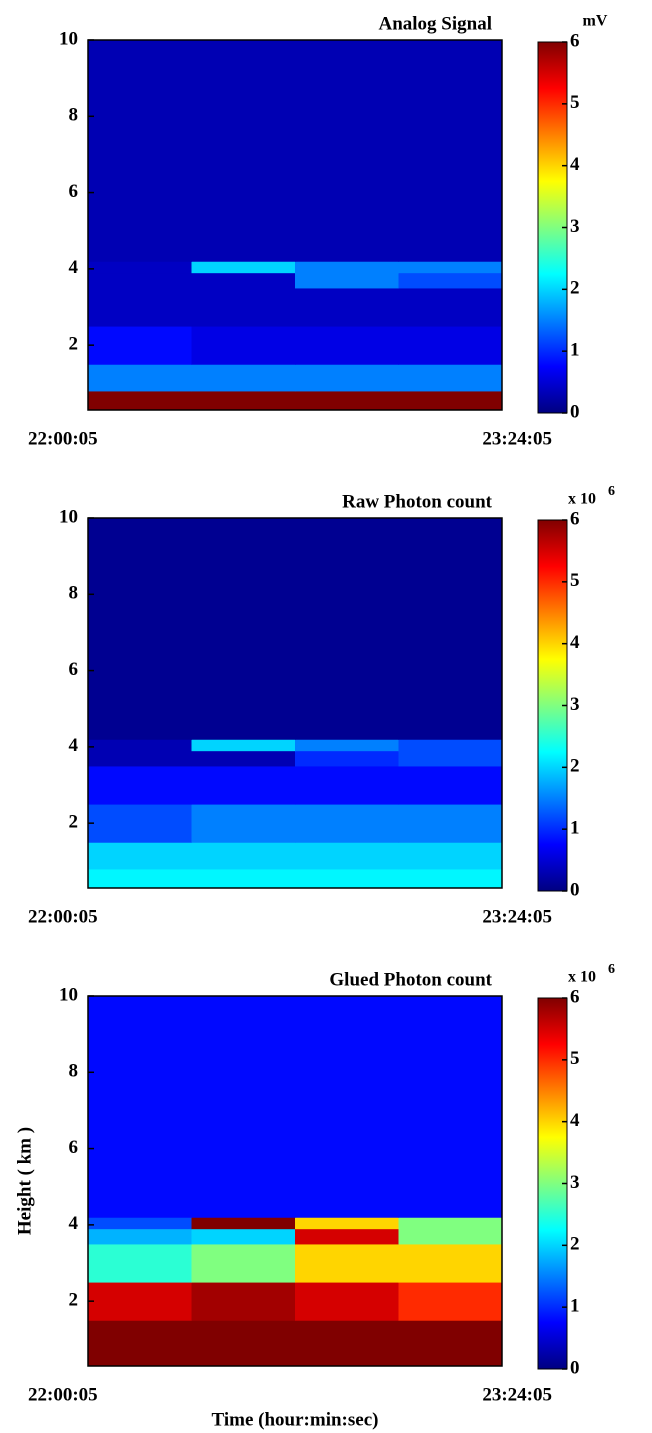  I want to click on colorbar-exponent: 6, so click(611, 969).